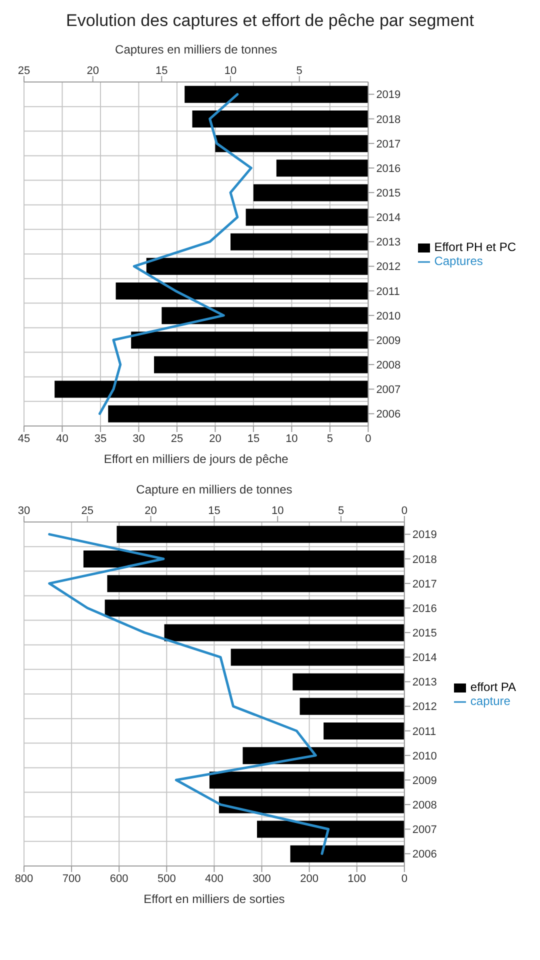  I want to click on x-tick-label: 25, so click(177, 438).